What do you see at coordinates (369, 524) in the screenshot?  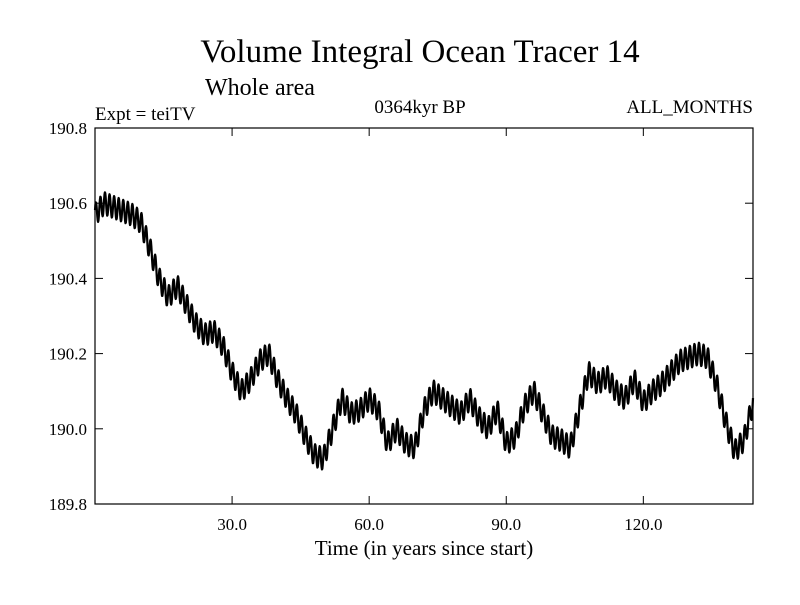 I see `x-tick-label: 60.0` at bounding box center [369, 524].